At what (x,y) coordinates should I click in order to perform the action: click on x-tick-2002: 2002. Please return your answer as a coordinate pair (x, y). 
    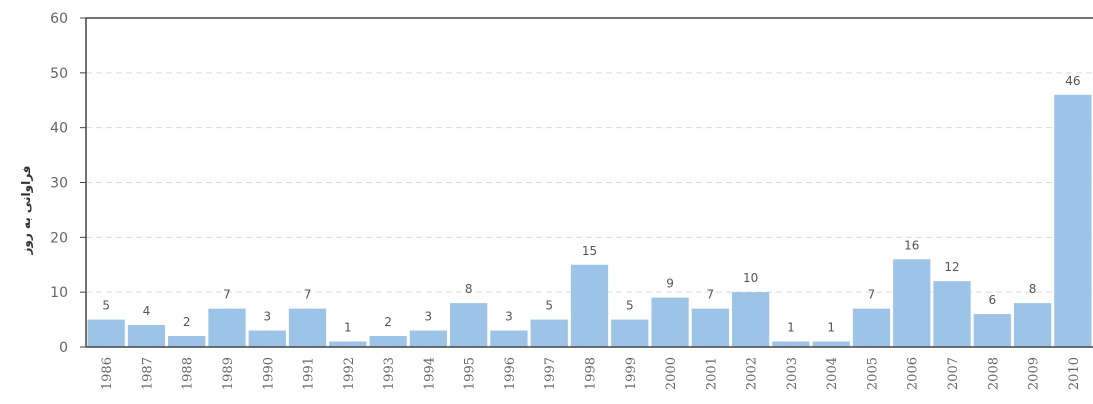
    Looking at the image, I should click on (752, 373).